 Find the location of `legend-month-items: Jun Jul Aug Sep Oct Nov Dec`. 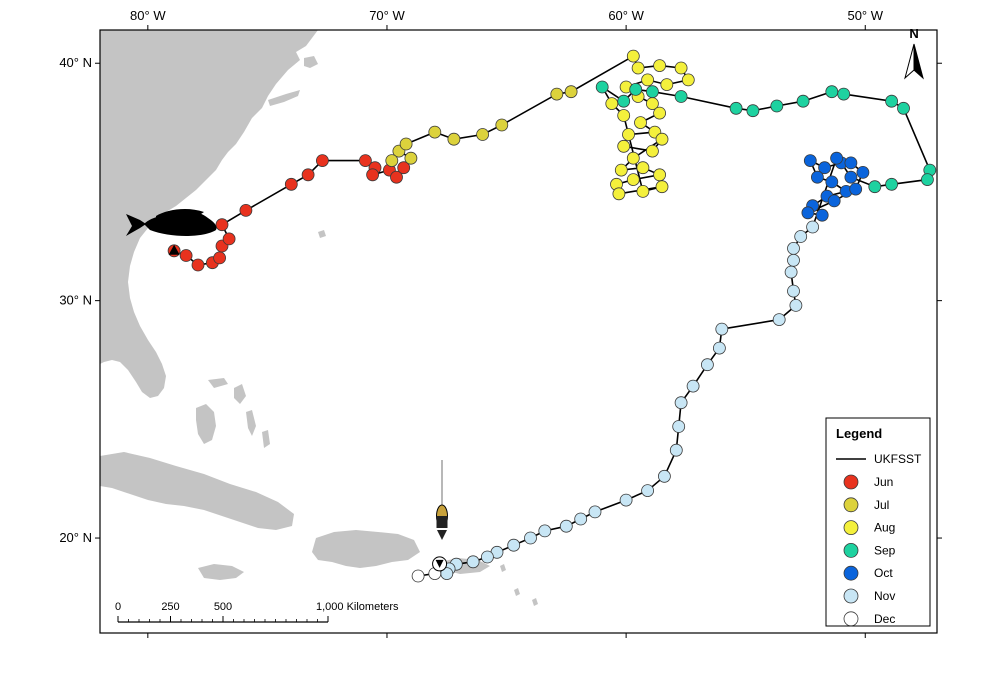

legend-month-items: Jun Jul Aug Sep Oct Nov Dec is located at coordinates (869, 550).